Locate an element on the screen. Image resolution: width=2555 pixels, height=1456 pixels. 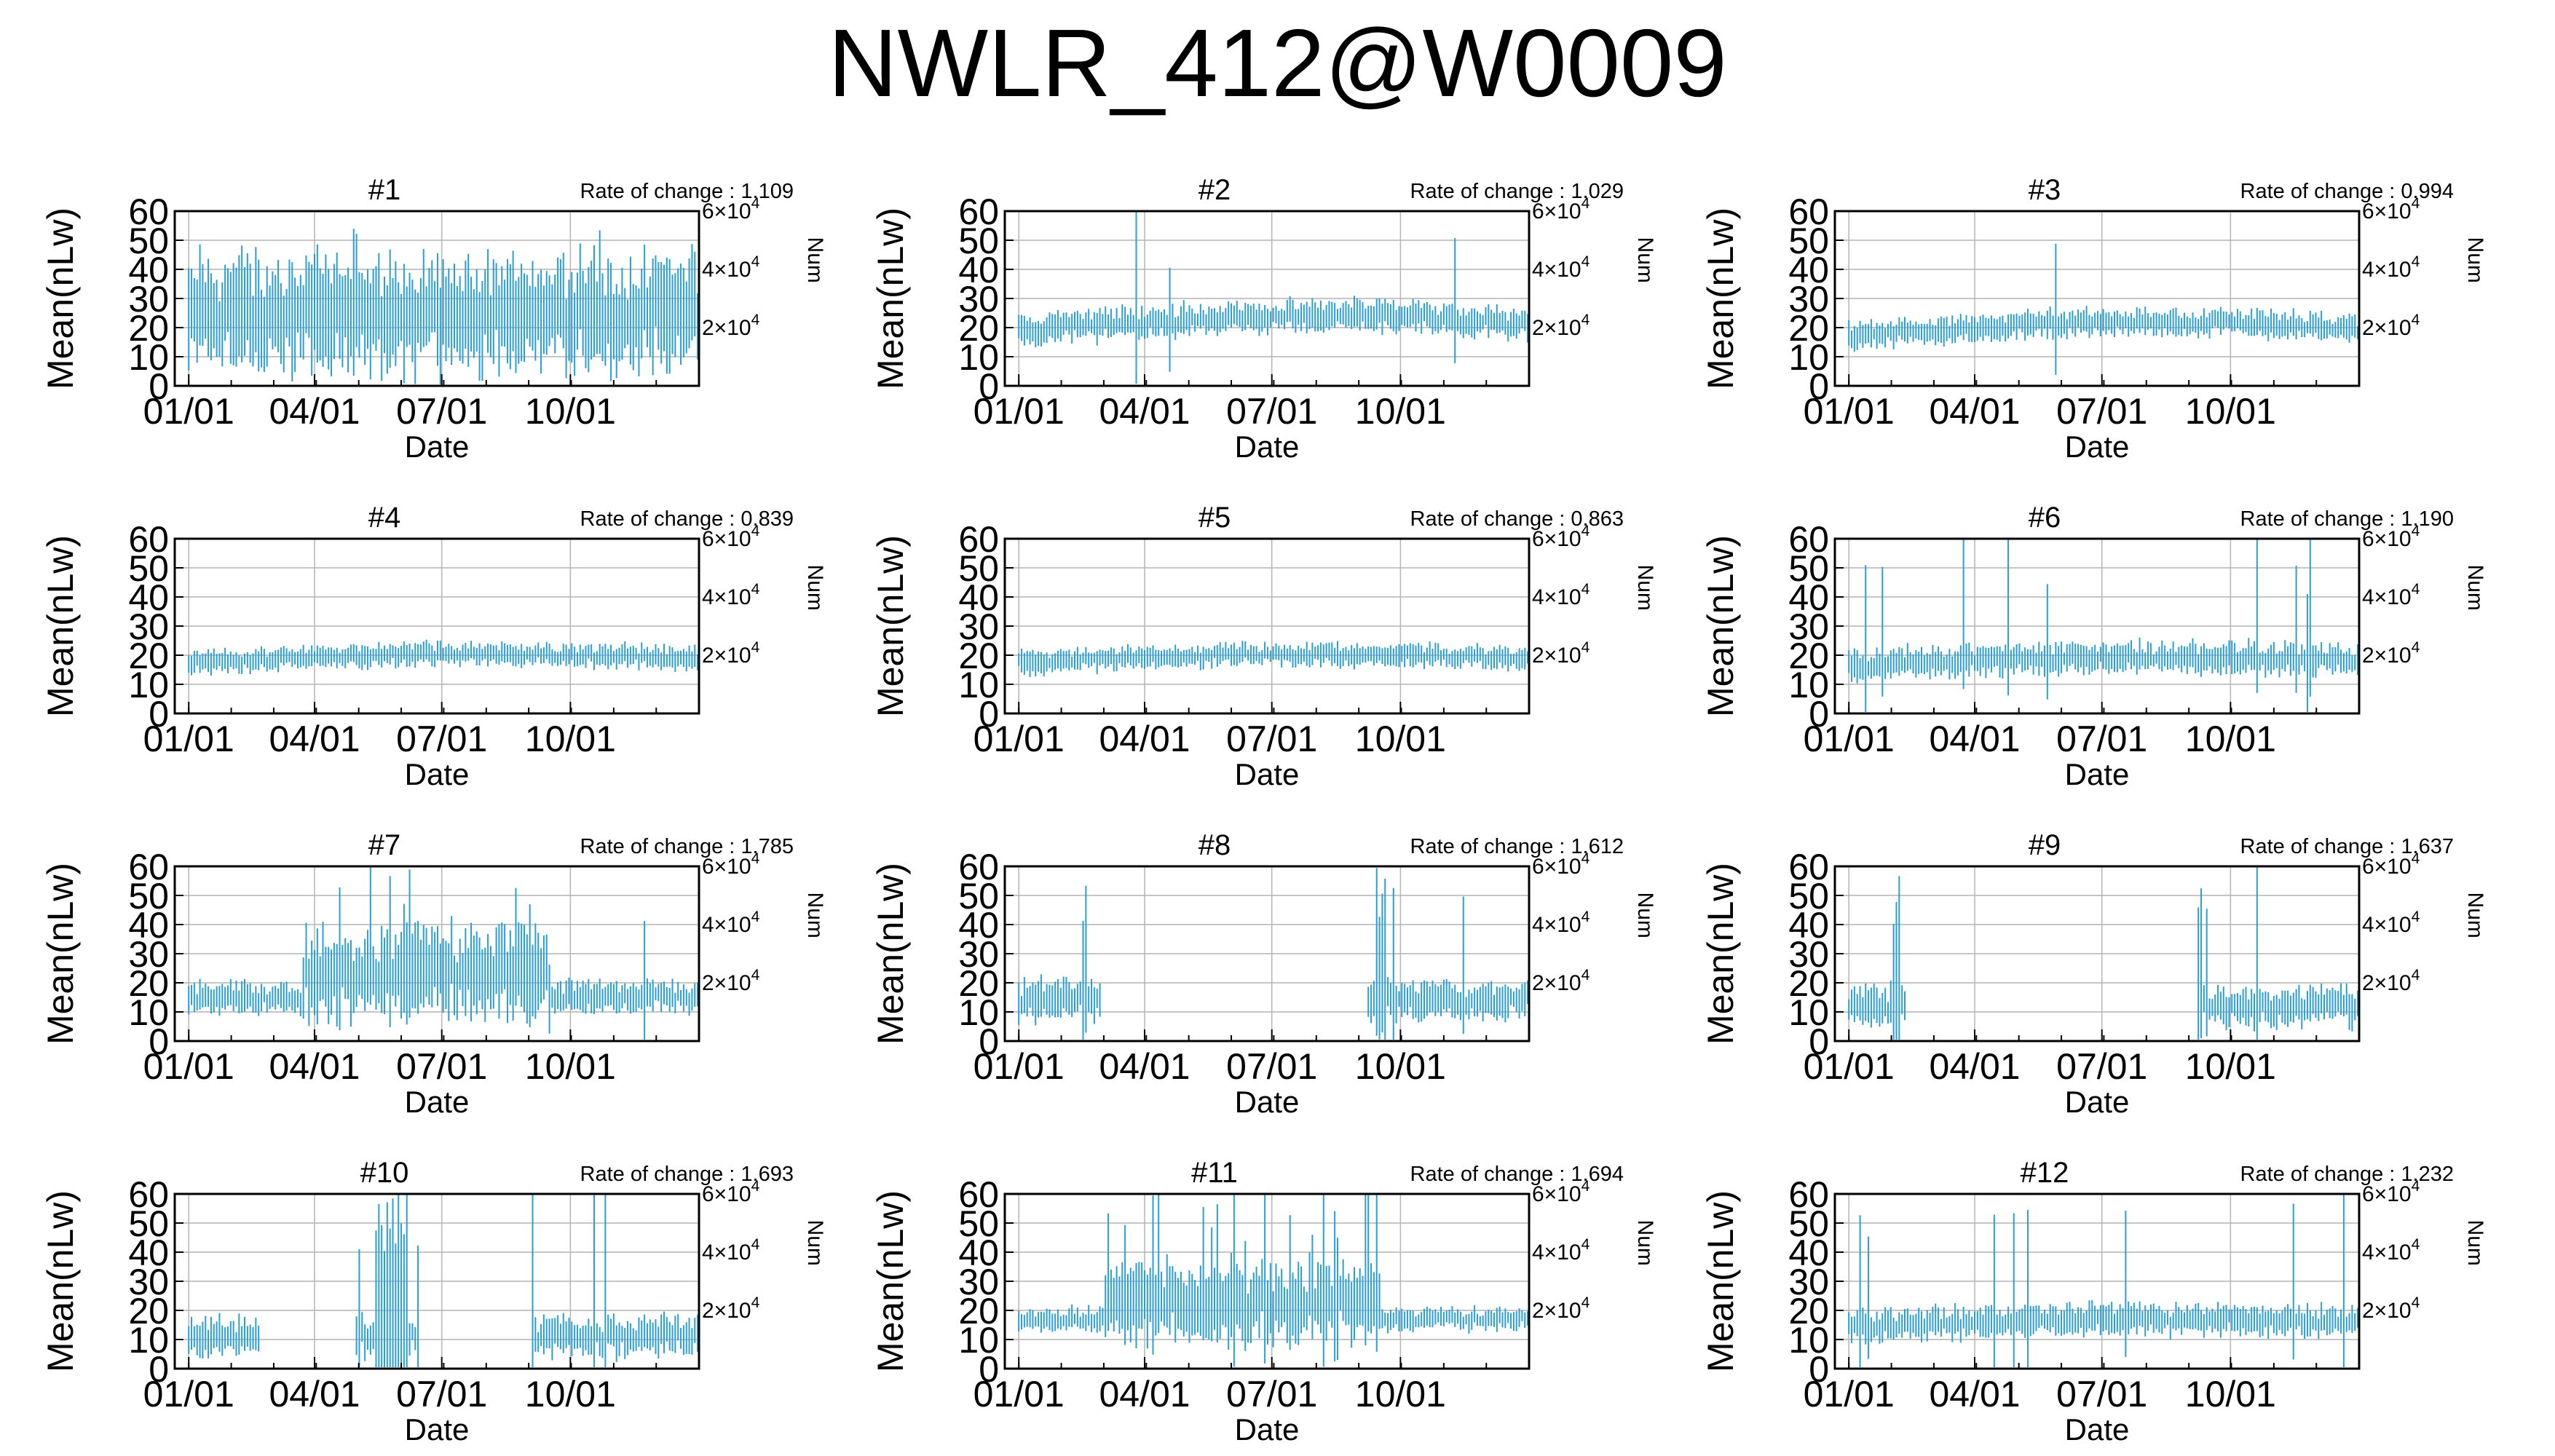
rate-of-change-label: Rate of change : 0.994 is located at coordinates (2347, 191).